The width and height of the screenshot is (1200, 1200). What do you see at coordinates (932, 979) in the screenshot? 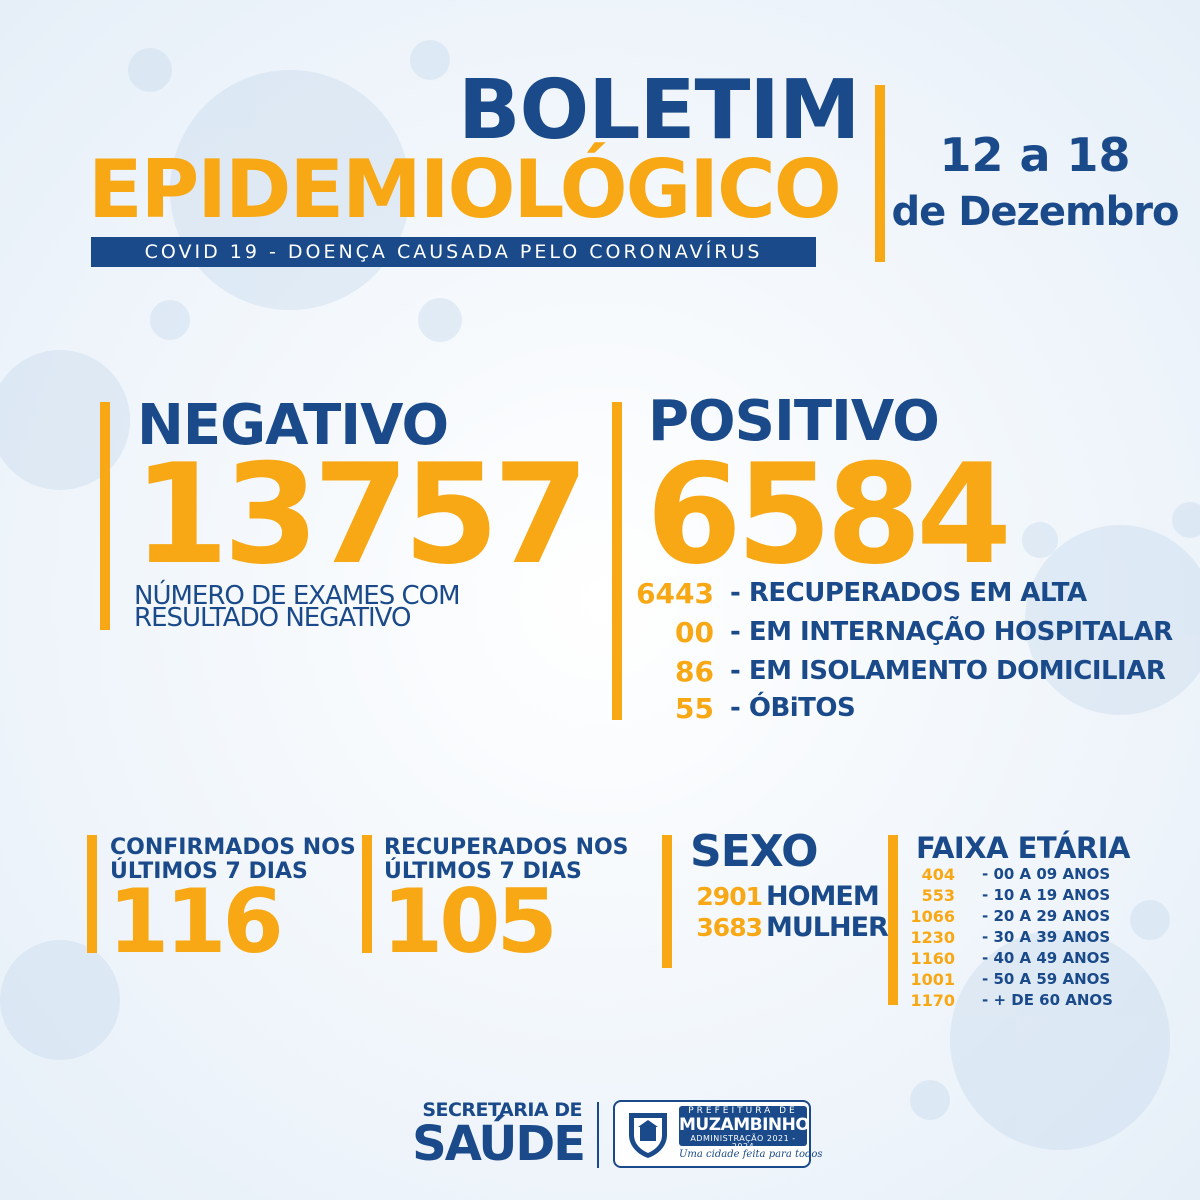
I see `age-count-50-59: 1001` at bounding box center [932, 979].